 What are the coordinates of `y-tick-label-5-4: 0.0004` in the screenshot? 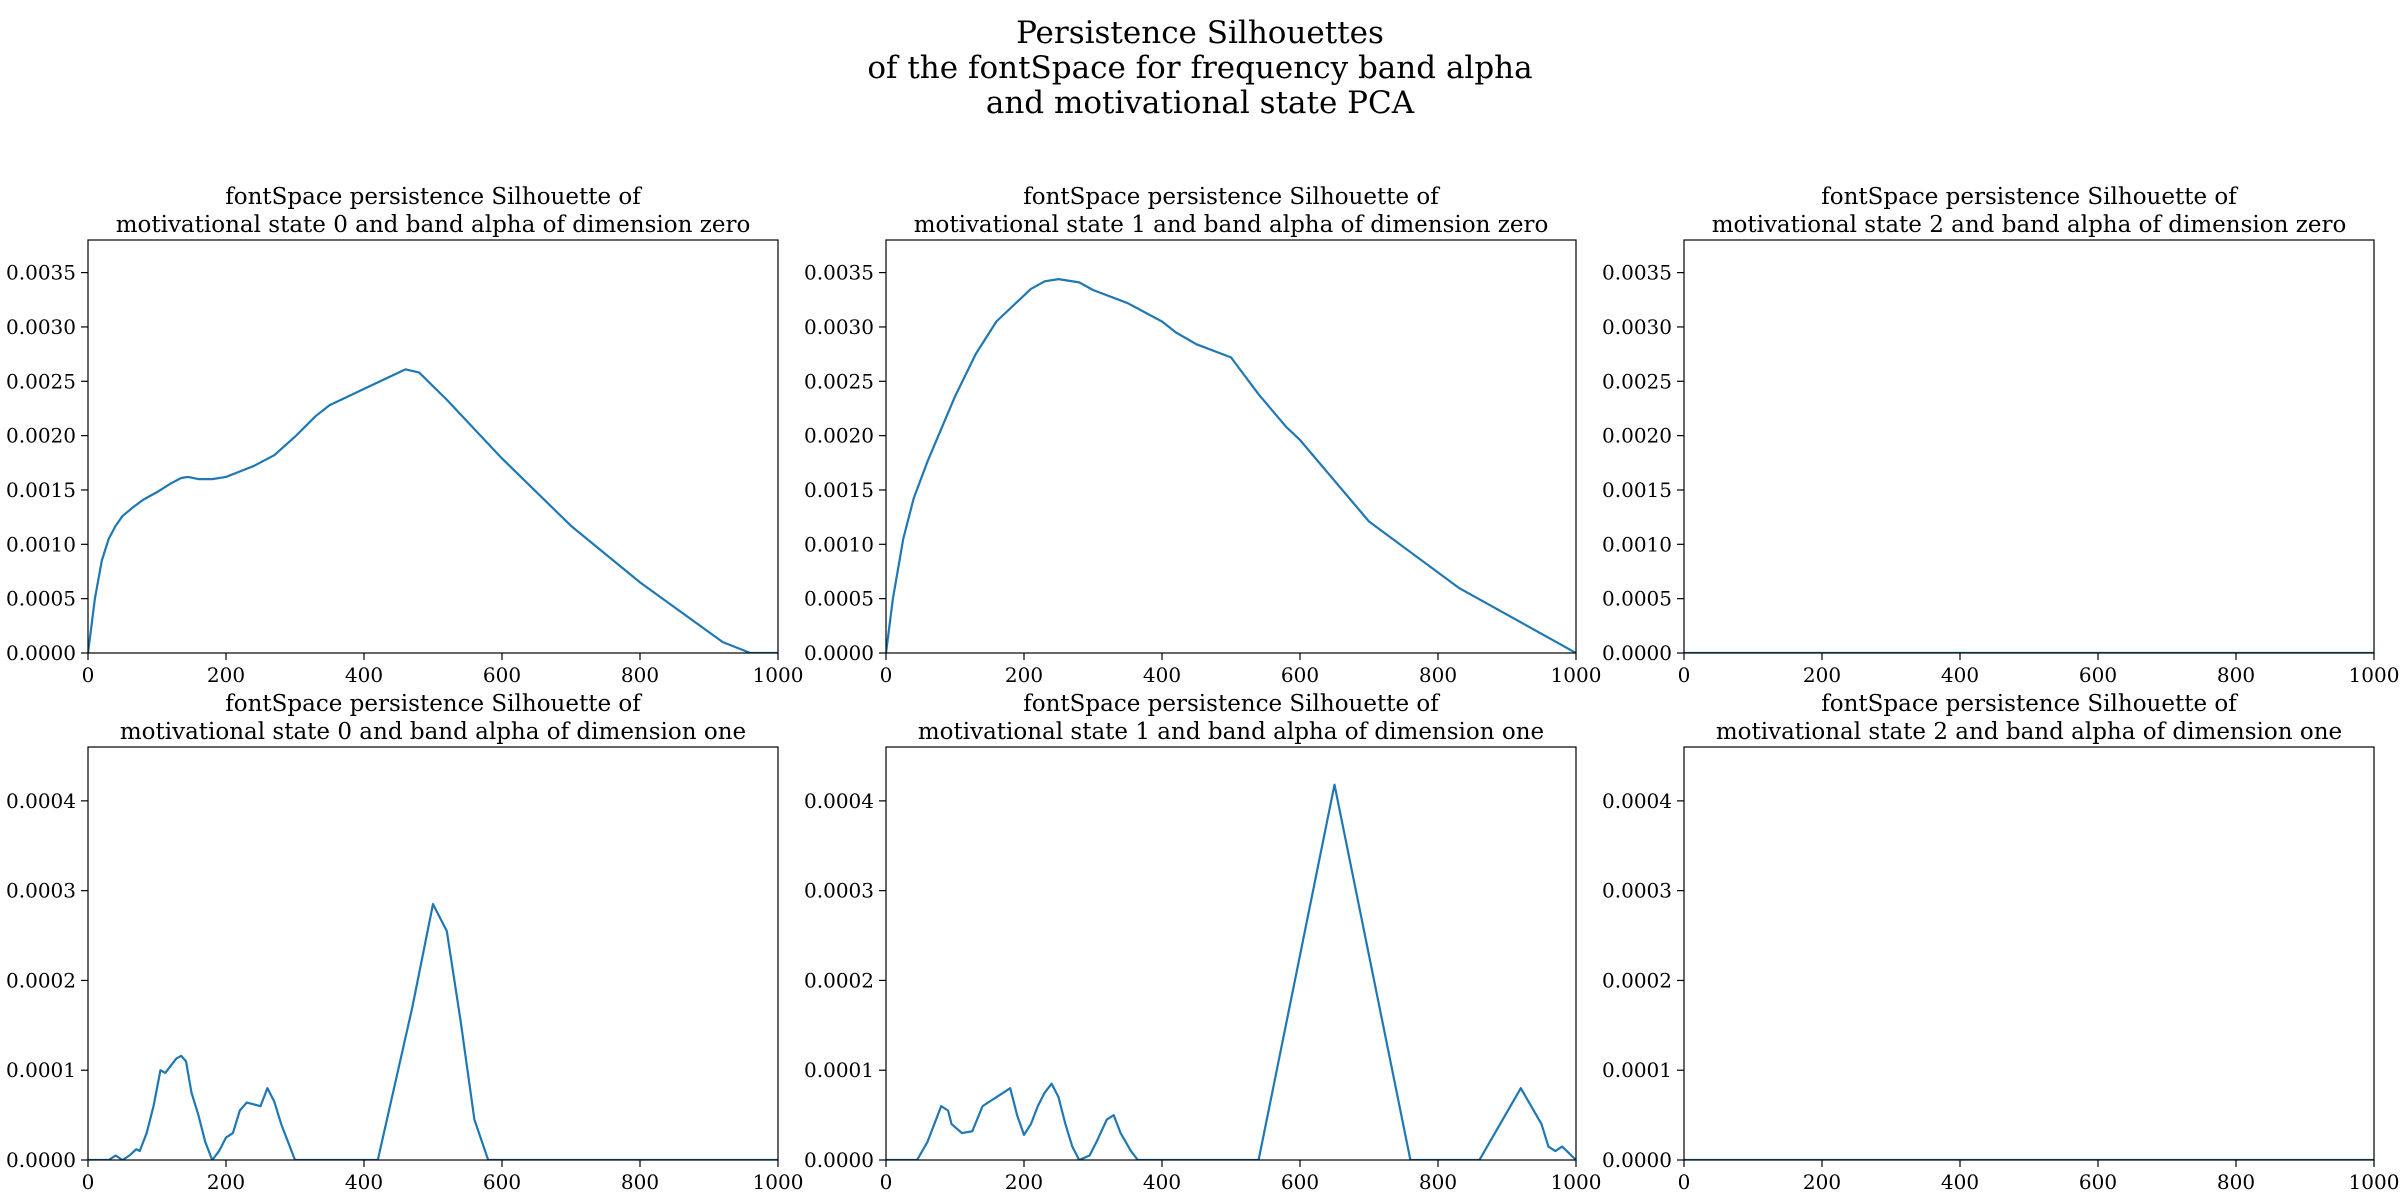 It's located at (839, 801).